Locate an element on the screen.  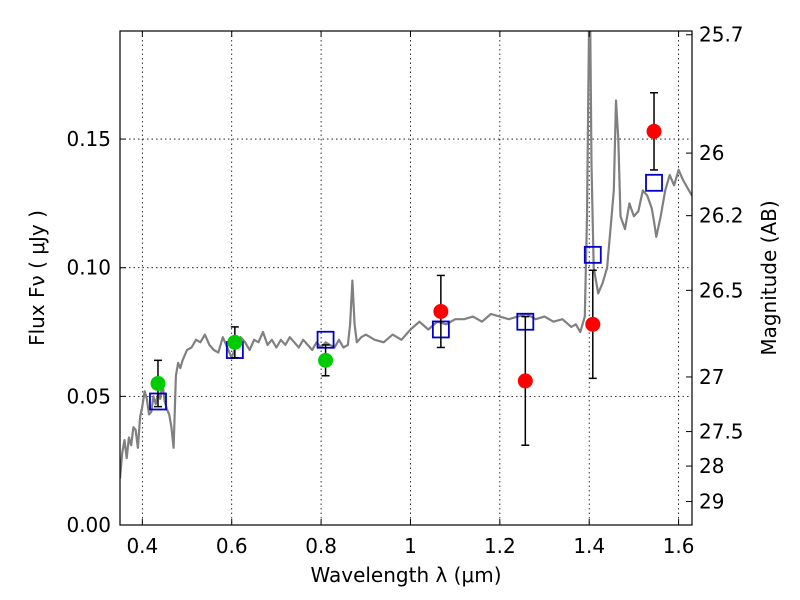
y-axis-right-label: Magnitude (AB) is located at coordinates (769, 277).